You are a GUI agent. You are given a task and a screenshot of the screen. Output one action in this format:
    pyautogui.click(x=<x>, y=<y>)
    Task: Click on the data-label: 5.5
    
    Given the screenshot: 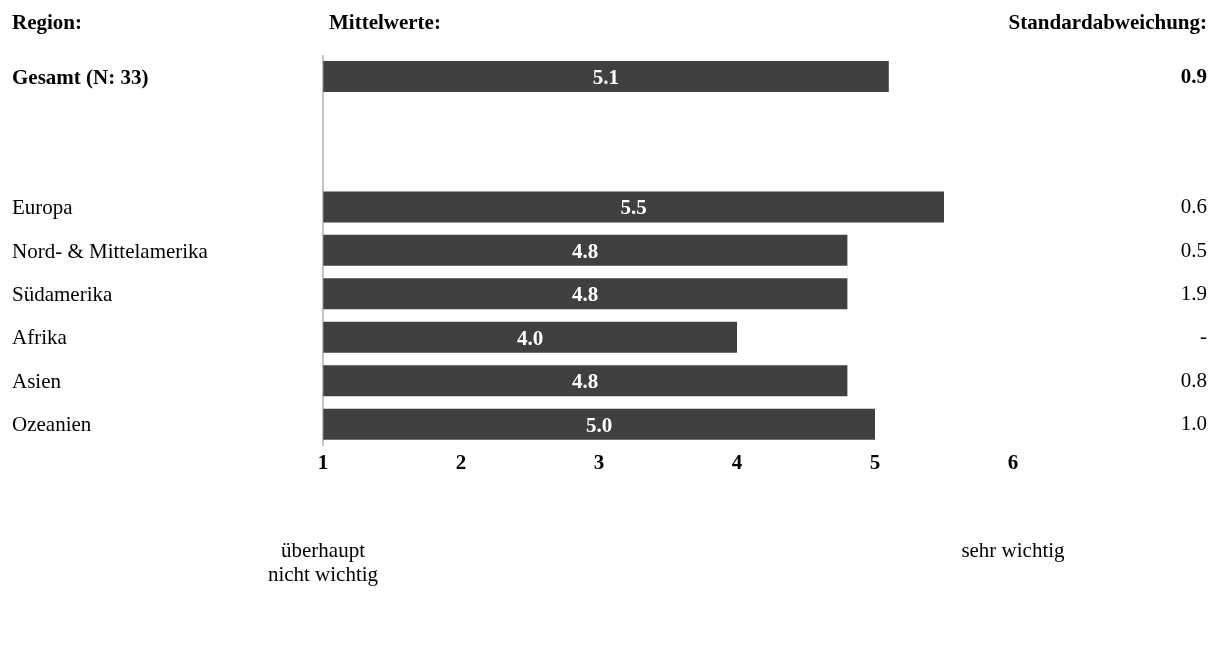 What is the action you would take?
    pyautogui.click(x=633, y=207)
    